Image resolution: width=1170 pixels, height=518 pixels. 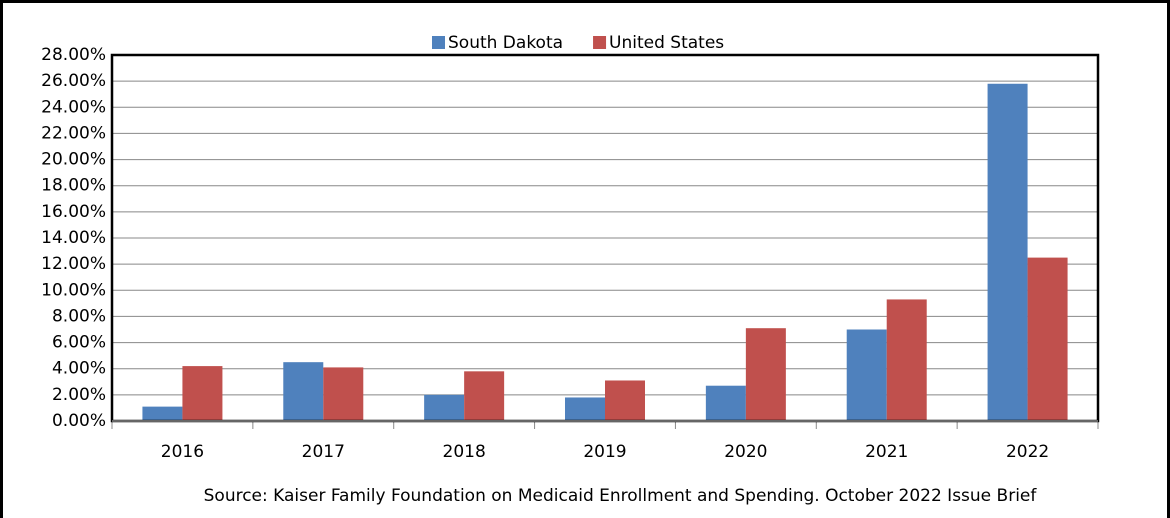 What do you see at coordinates (666, 43) in the screenshot?
I see `legend-label: United States` at bounding box center [666, 43].